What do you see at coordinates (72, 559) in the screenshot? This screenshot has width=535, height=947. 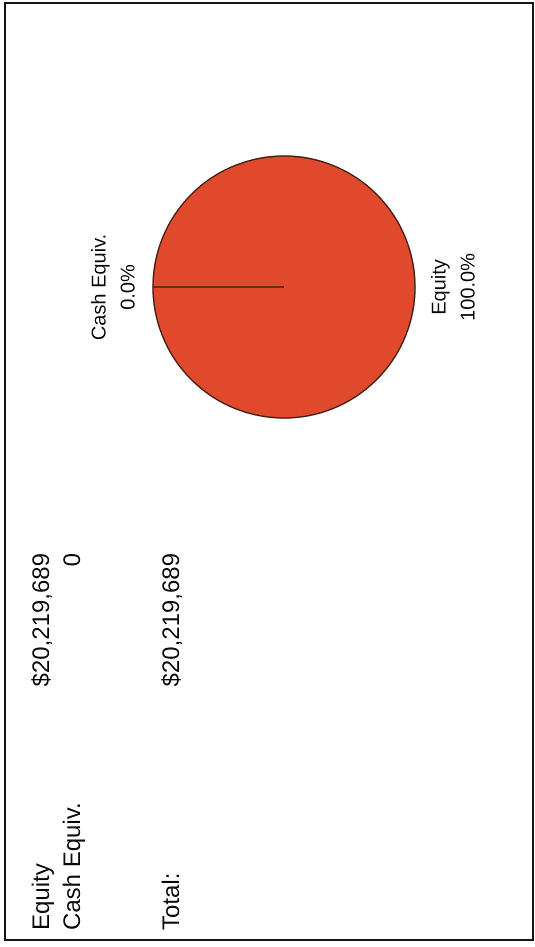 I see `text: 0` at bounding box center [72, 559].